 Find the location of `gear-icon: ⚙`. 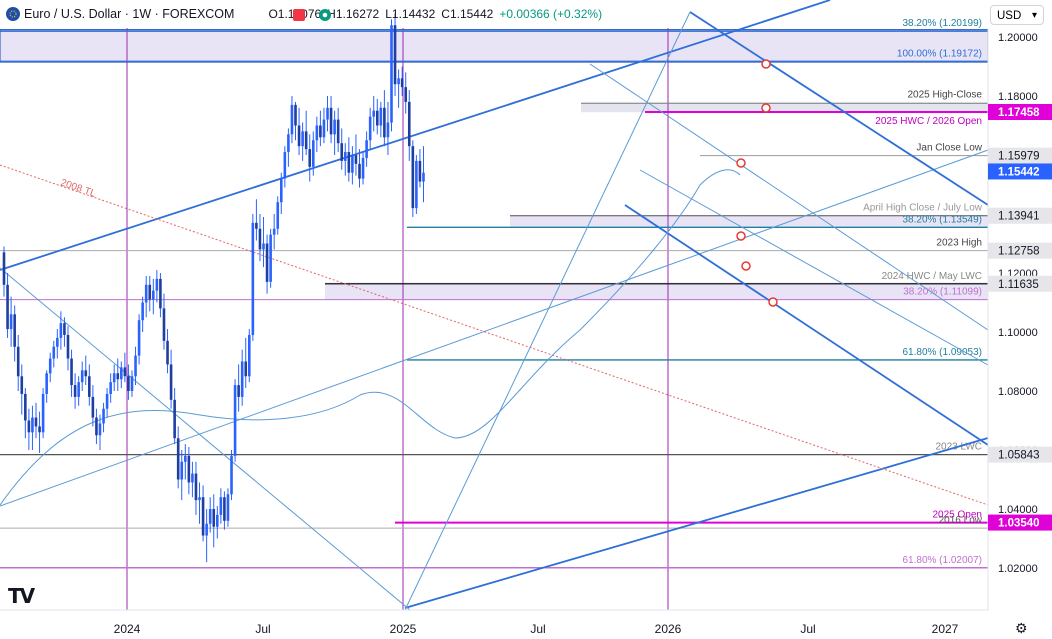

gear-icon: ⚙ is located at coordinates (1021, 628).